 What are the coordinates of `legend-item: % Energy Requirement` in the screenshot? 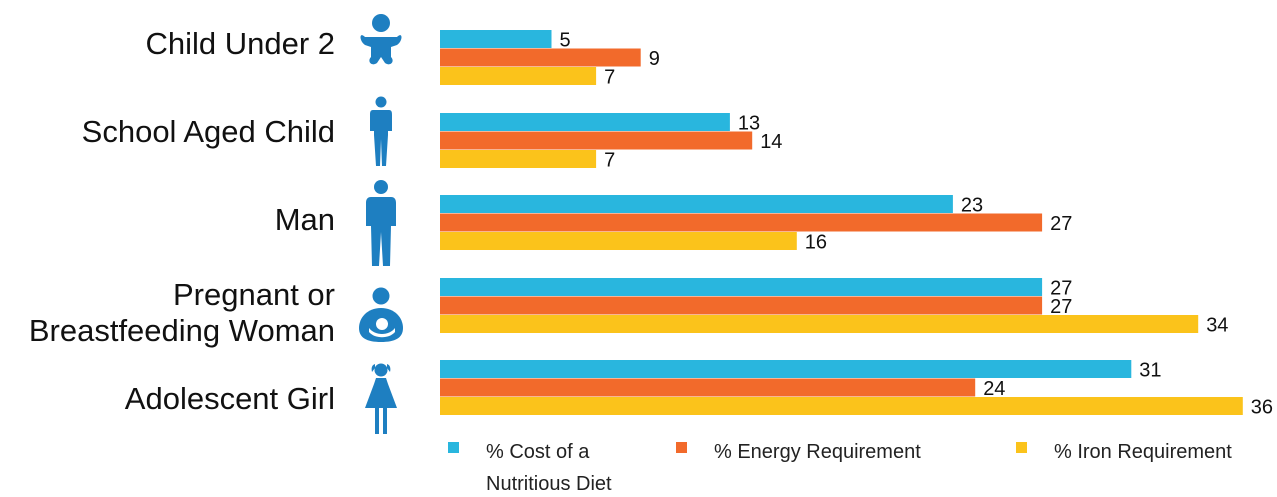 It's located at (798, 452).